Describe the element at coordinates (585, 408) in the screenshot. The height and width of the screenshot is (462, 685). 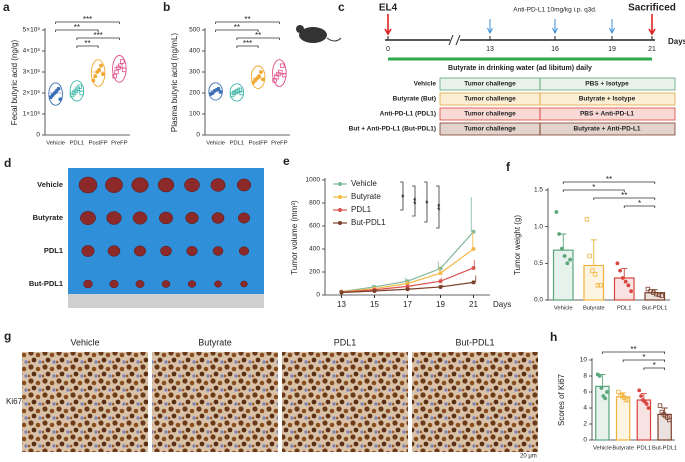
I see `y-tick-label: 4` at that location.